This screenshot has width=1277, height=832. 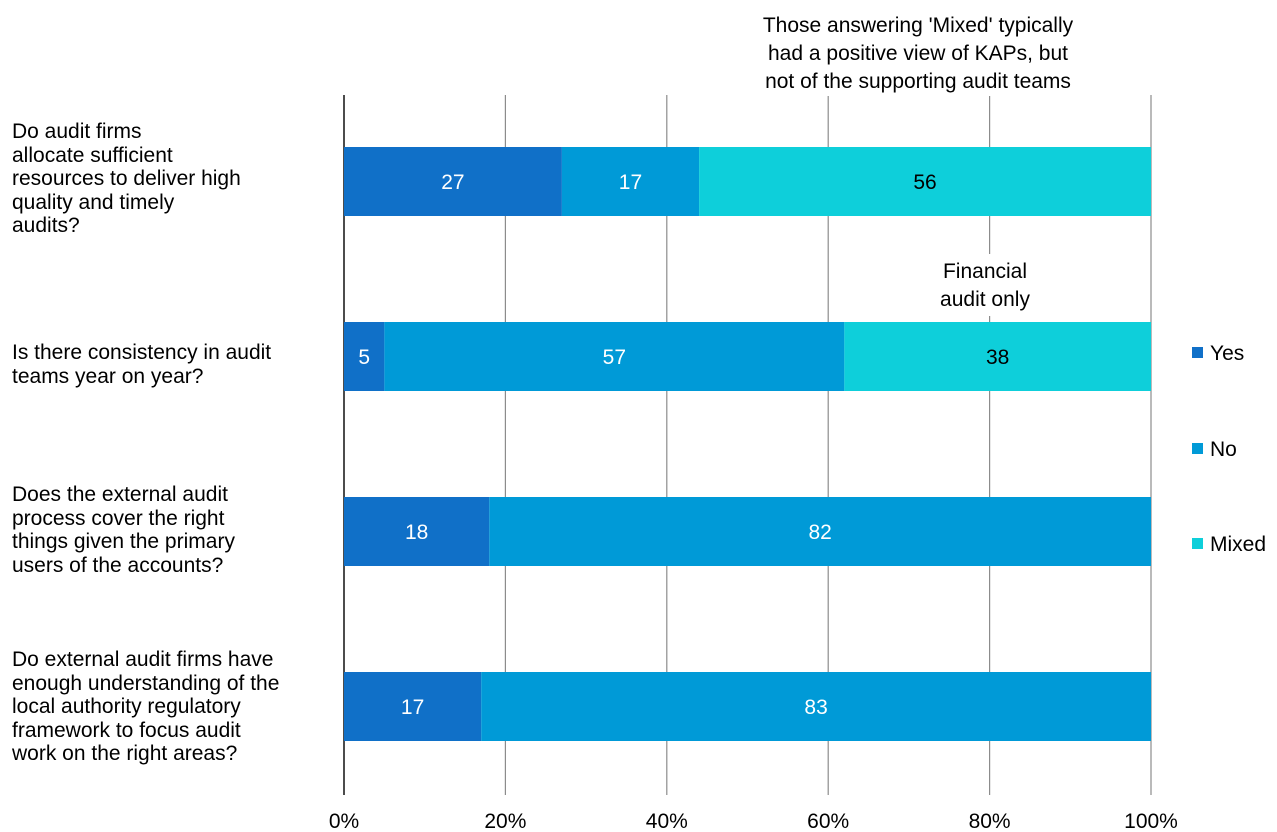 I want to click on x-tick-label: 0%, so click(x=344, y=821).